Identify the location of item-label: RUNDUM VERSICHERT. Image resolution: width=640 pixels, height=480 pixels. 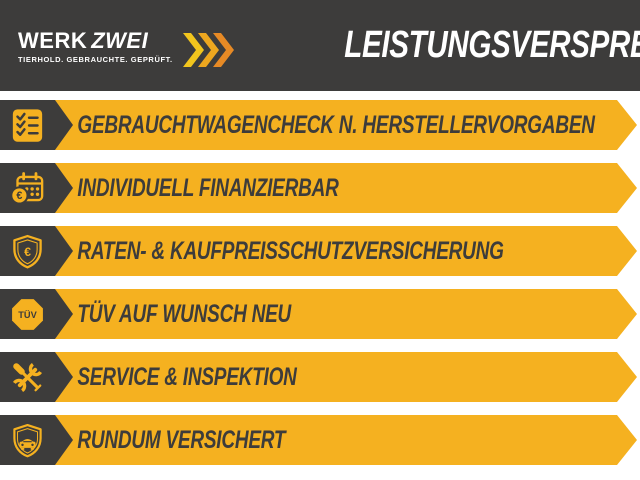
(181, 439).